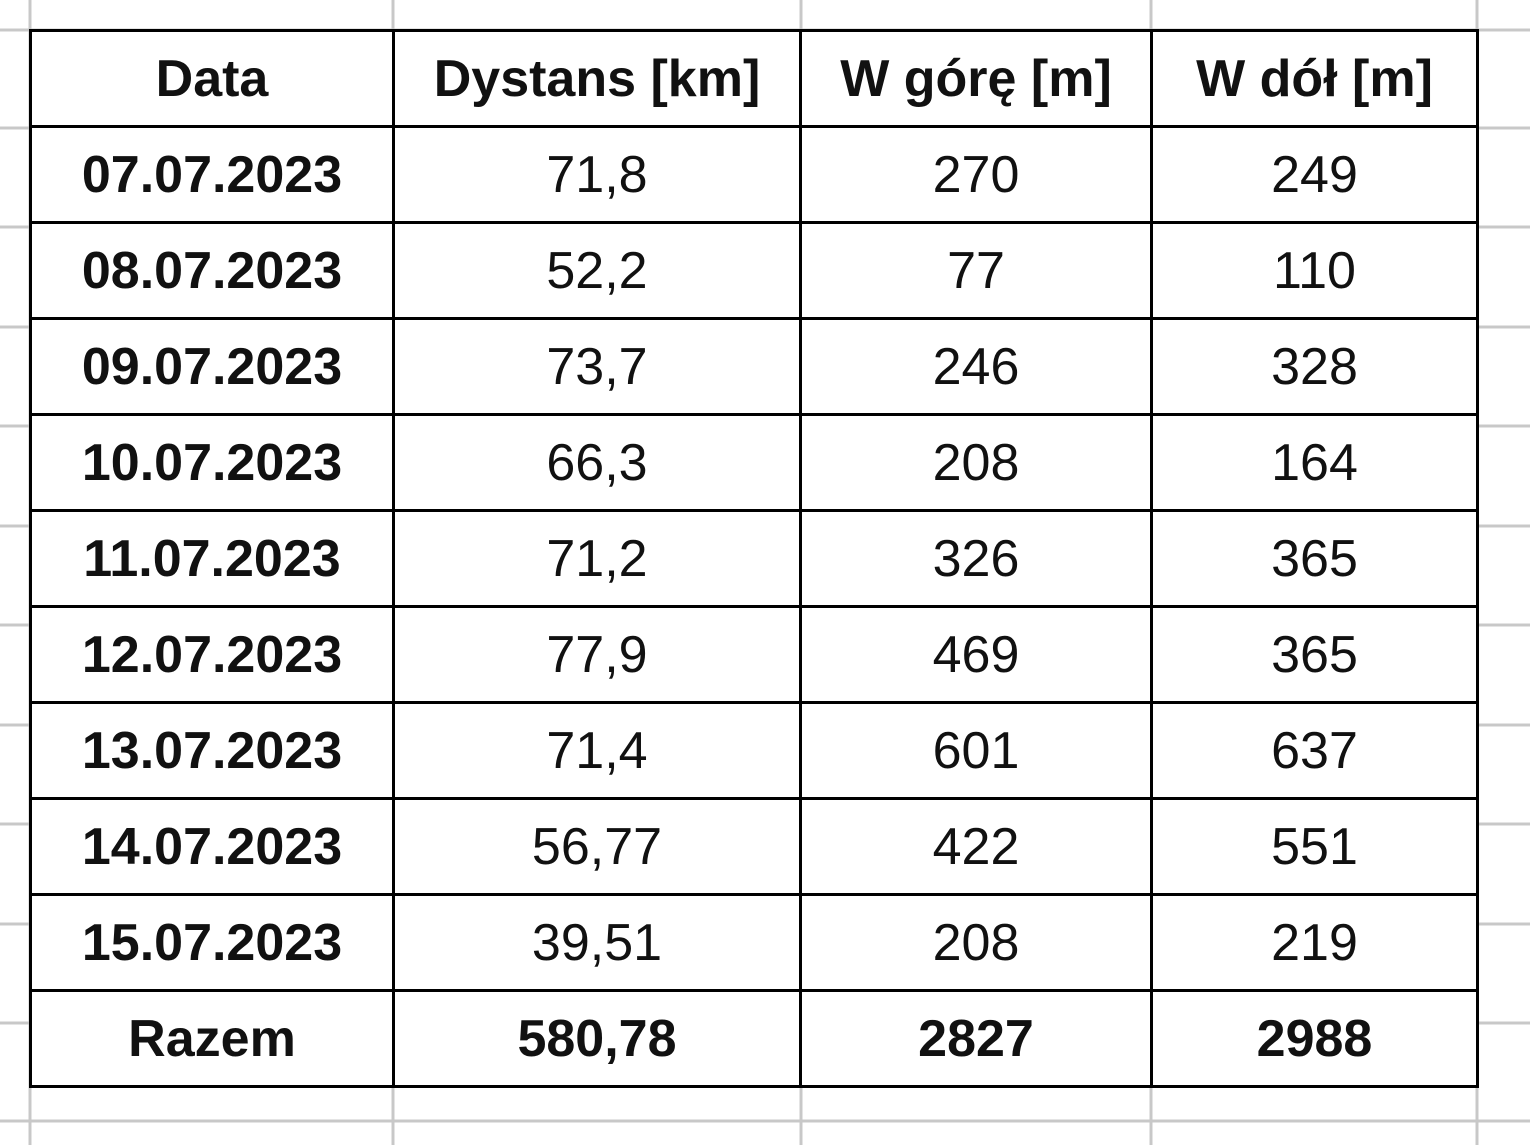  What do you see at coordinates (212, 1038) in the screenshot?
I see `cell: Razem` at bounding box center [212, 1038].